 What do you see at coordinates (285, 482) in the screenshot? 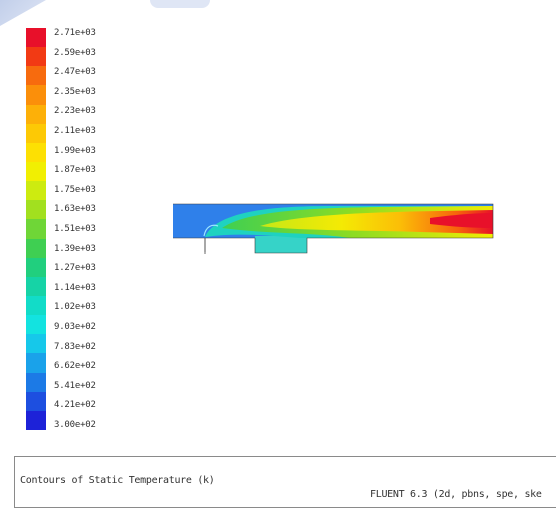
I see `caption-panel` at bounding box center [285, 482].